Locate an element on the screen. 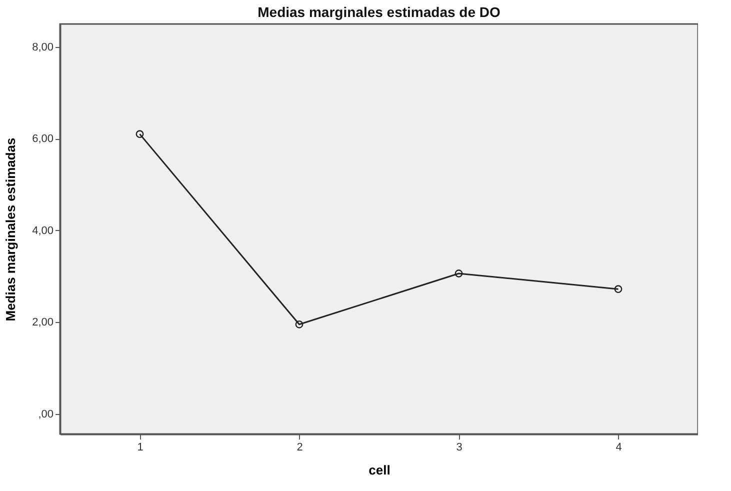  x-tick-label: 4 is located at coordinates (619, 448).